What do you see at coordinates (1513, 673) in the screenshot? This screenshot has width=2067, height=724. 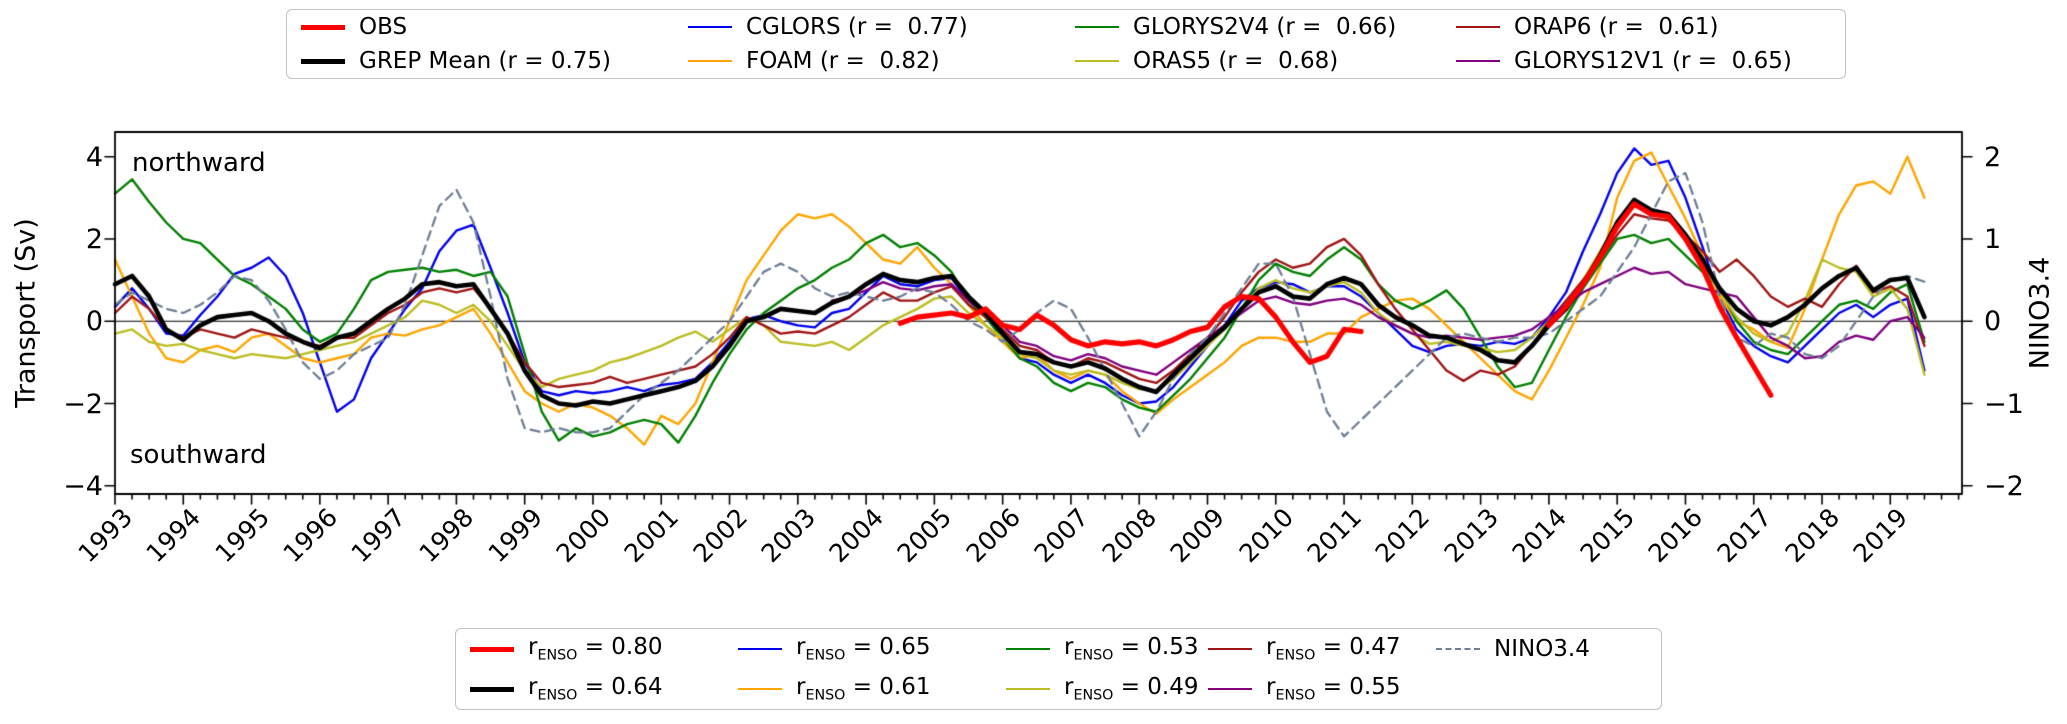 I see `legend-column: NINO3.4` at bounding box center [1513, 673].